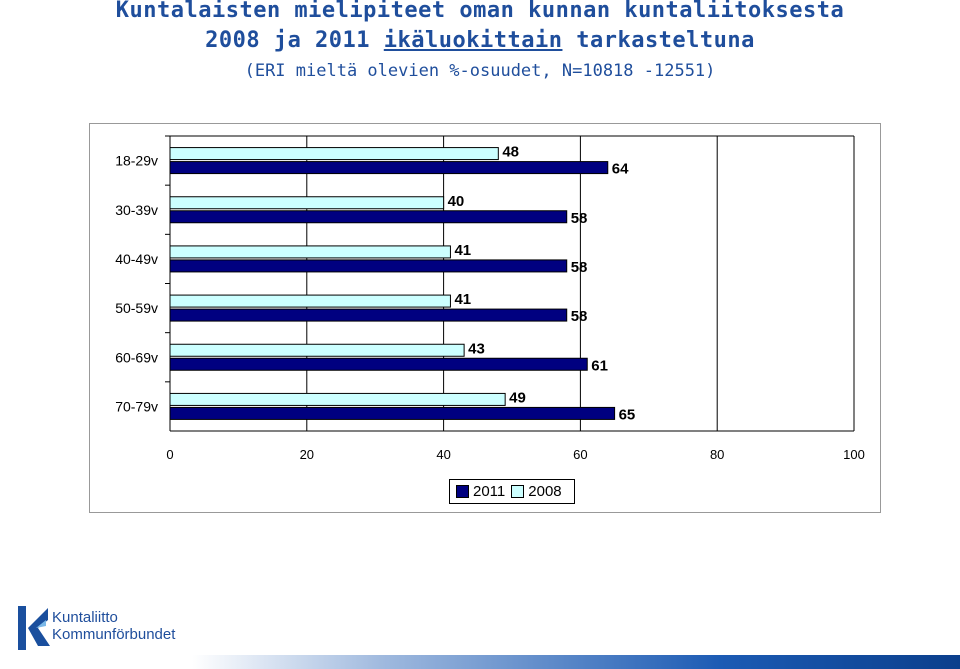 The width and height of the screenshot is (960, 669). I want to click on x-tick-label: 0, so click(169, 454).